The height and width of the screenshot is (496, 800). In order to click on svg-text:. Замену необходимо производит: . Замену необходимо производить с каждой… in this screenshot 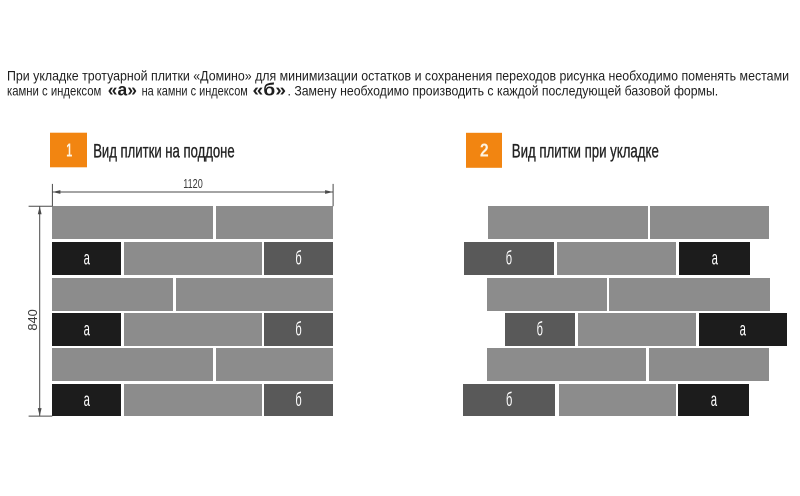, I will do `click(503, 90)`.